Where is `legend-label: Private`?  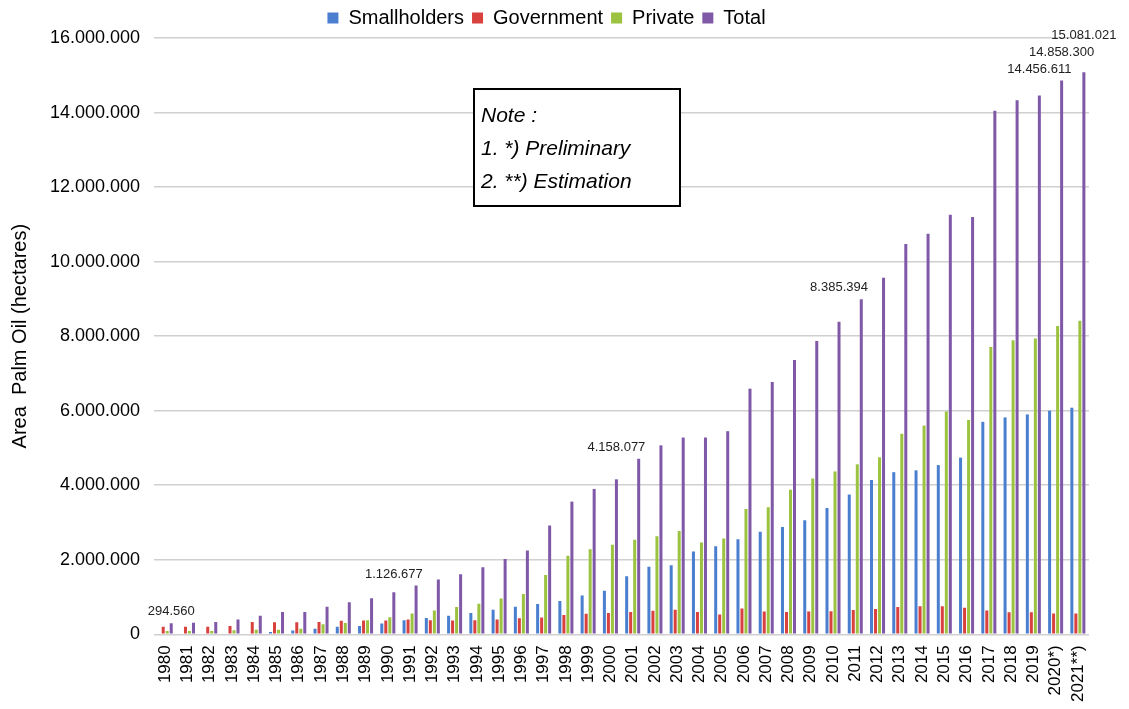 legend-label: Private is located at coordinates (663, 16).